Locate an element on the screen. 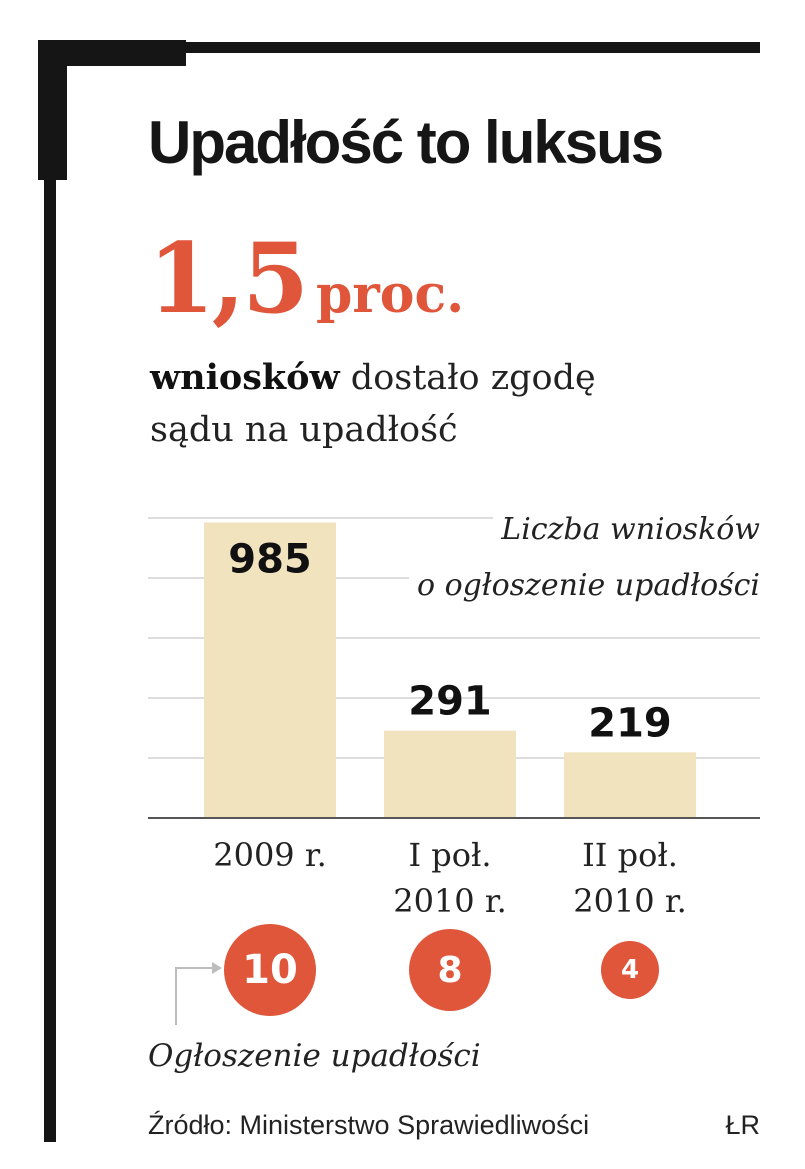 This screenshot has width=805, height=1169. declared-bankruptcy-label: Ogłoszenie upadłości is located at coordinates (314, 1056).